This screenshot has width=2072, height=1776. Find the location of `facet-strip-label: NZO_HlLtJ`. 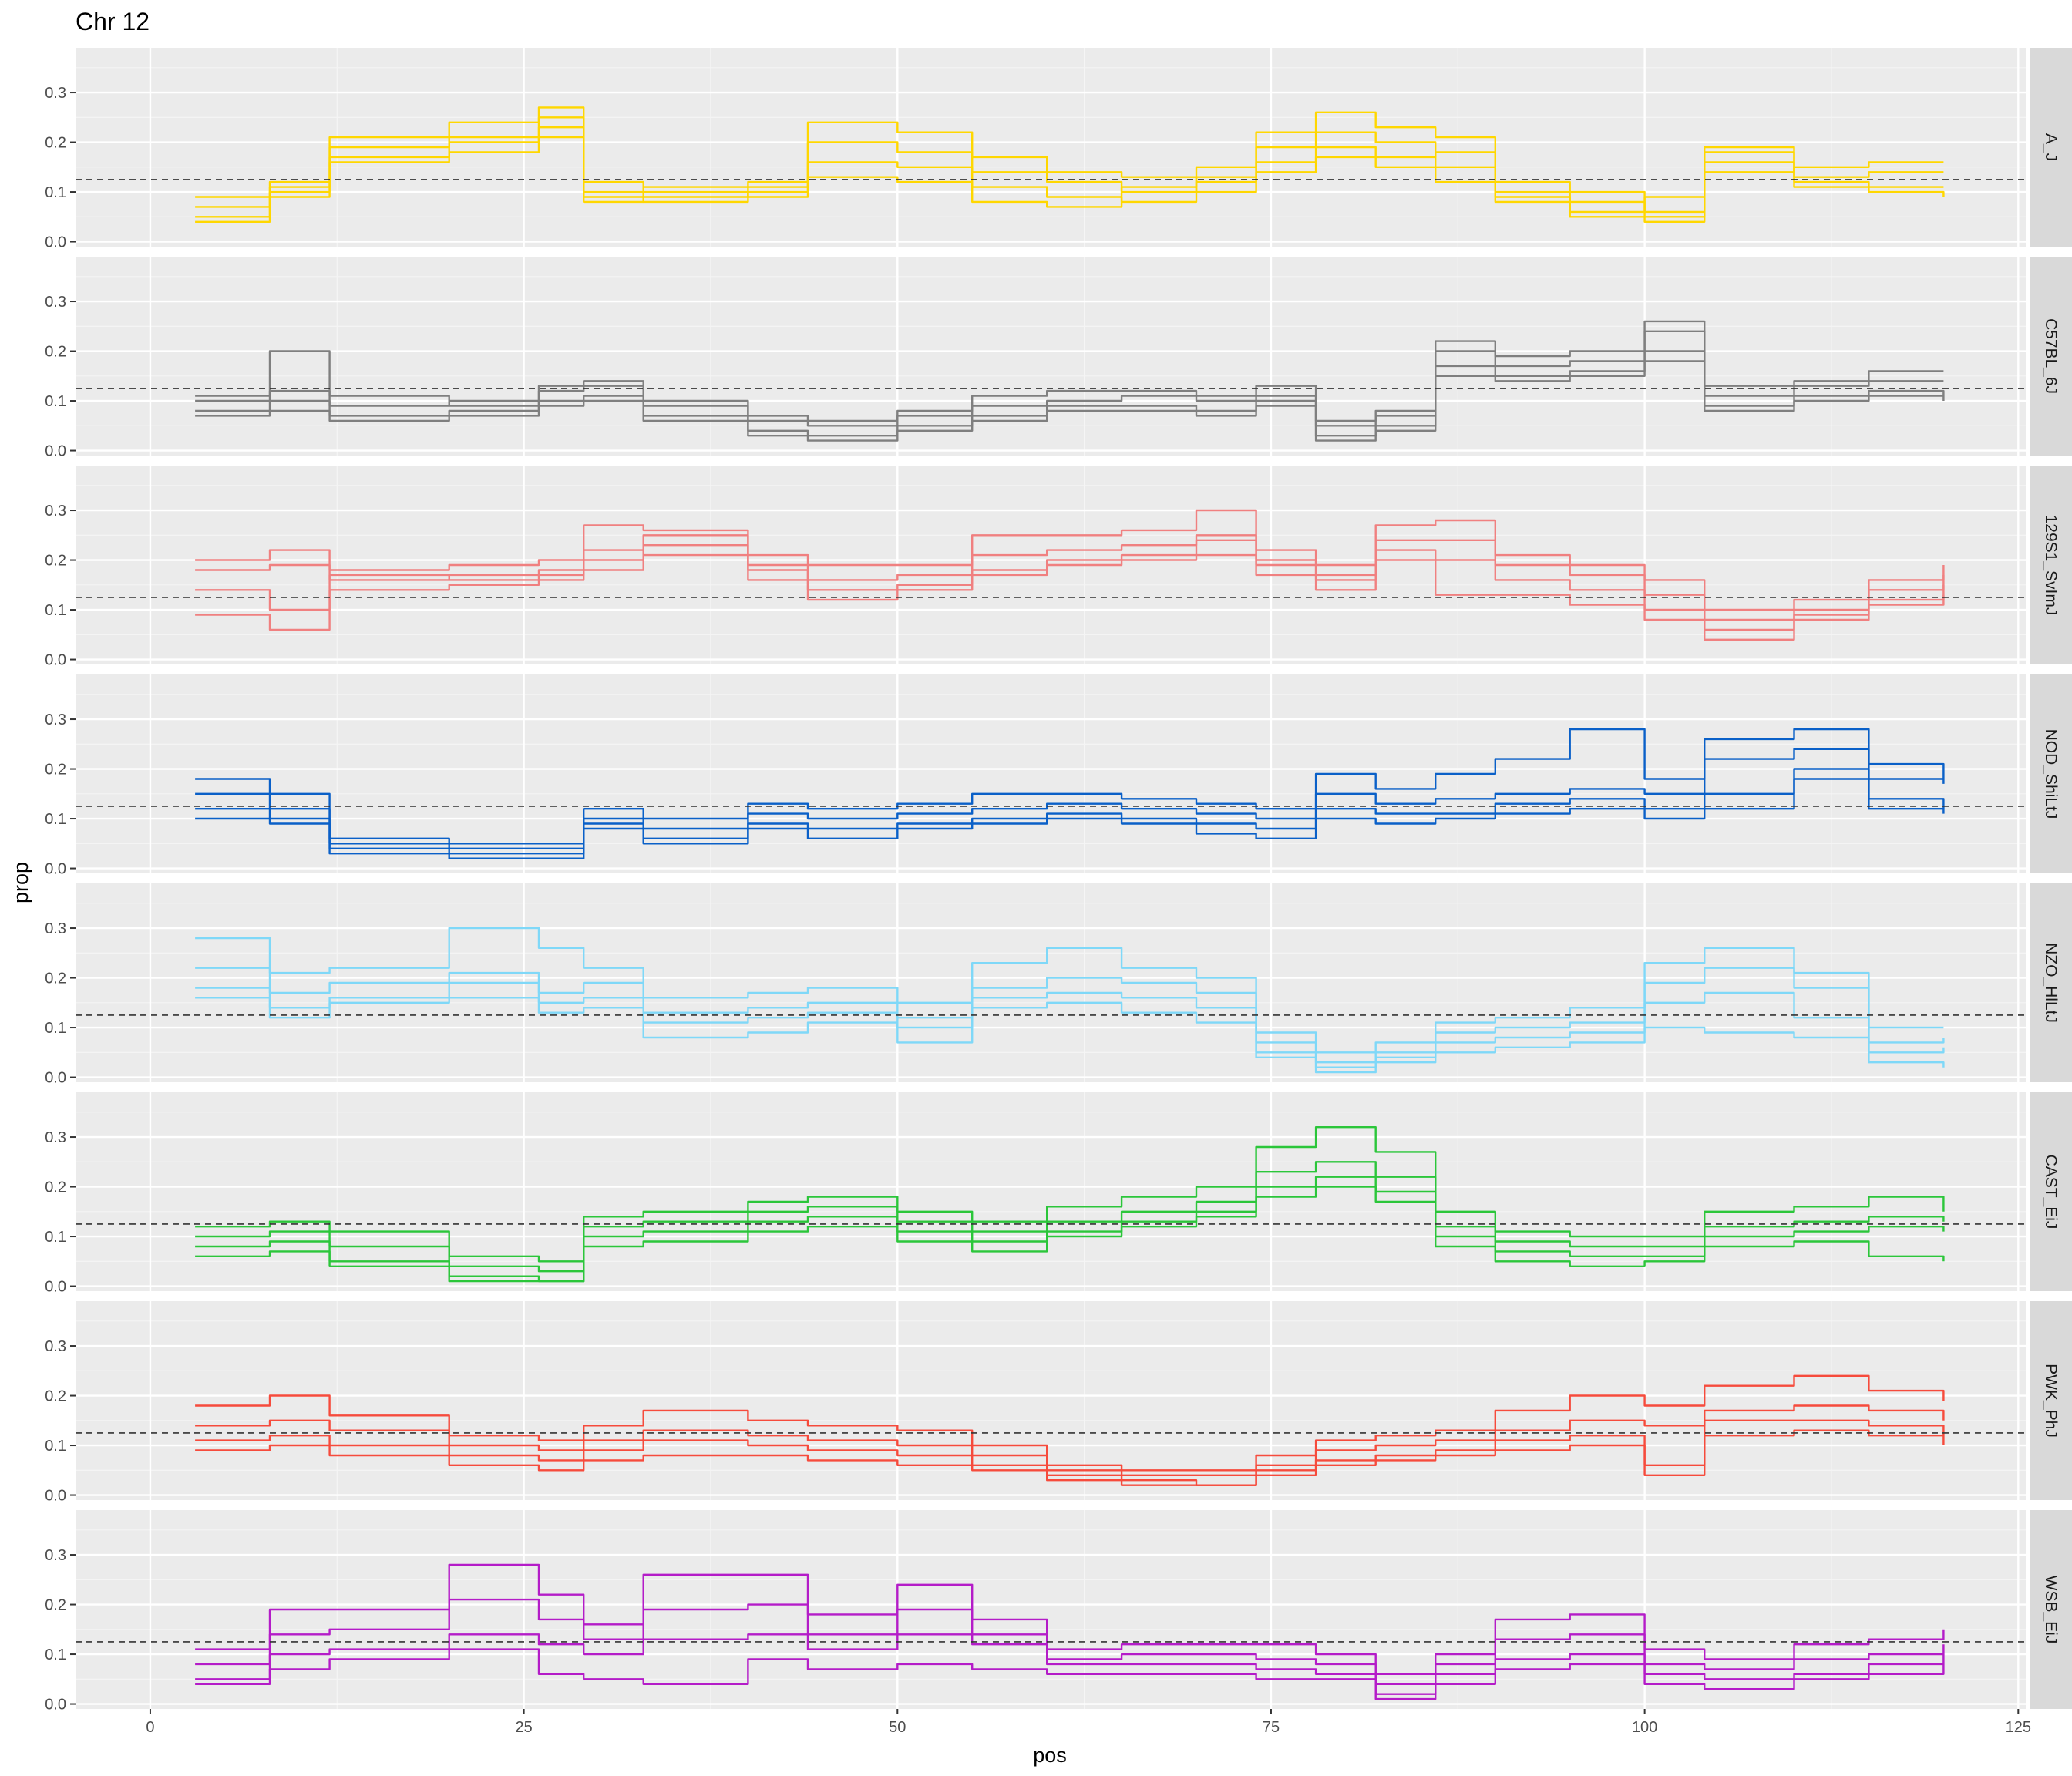

facet-strip-label: NZO_HlLtJ is located at coordinates (2051, 983).